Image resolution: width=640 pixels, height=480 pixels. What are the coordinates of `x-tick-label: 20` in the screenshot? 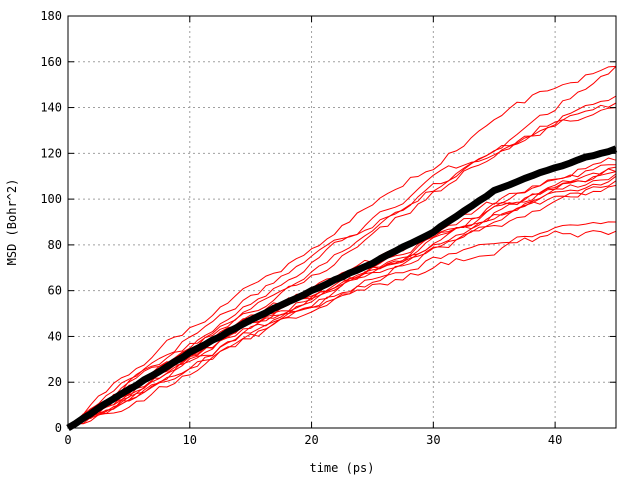 It's located at (311, 440).